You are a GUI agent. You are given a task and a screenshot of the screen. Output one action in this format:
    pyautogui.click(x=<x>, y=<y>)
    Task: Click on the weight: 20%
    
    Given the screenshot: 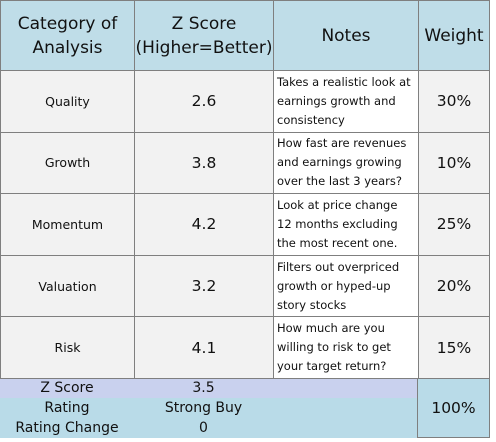 What is the action you would take?
    pyautogui.click(x=454, y=286)
    